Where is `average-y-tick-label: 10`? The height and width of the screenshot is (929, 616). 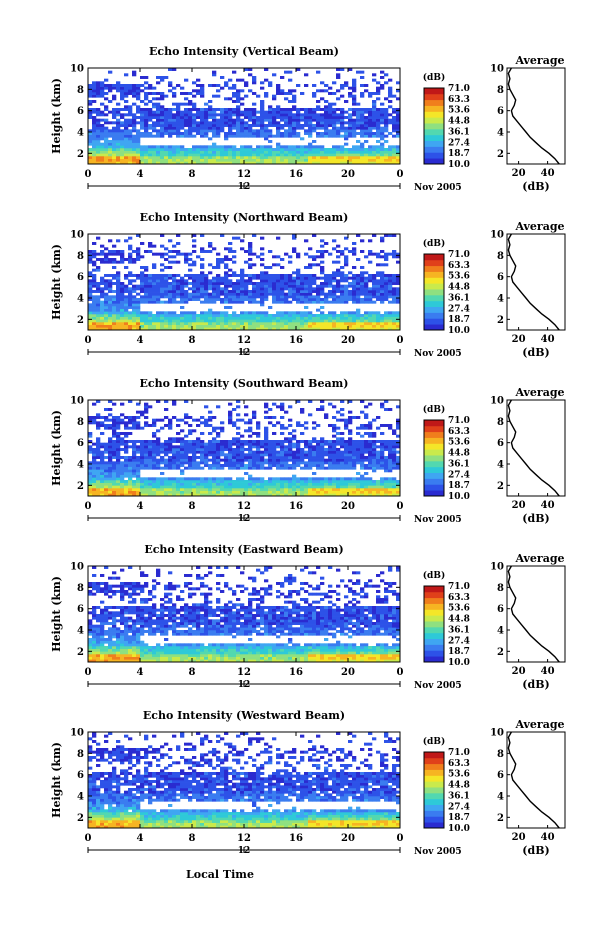 average-y-tick-label: 10 is located at coordinates (497, 235).